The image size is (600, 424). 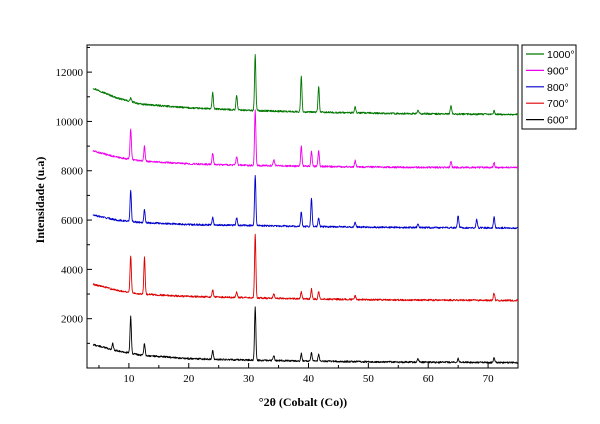 What do you see at coordinates (72, 172) in the screenshot?
I see `y-tick-label: 8000` at bounding box center [72, 172].